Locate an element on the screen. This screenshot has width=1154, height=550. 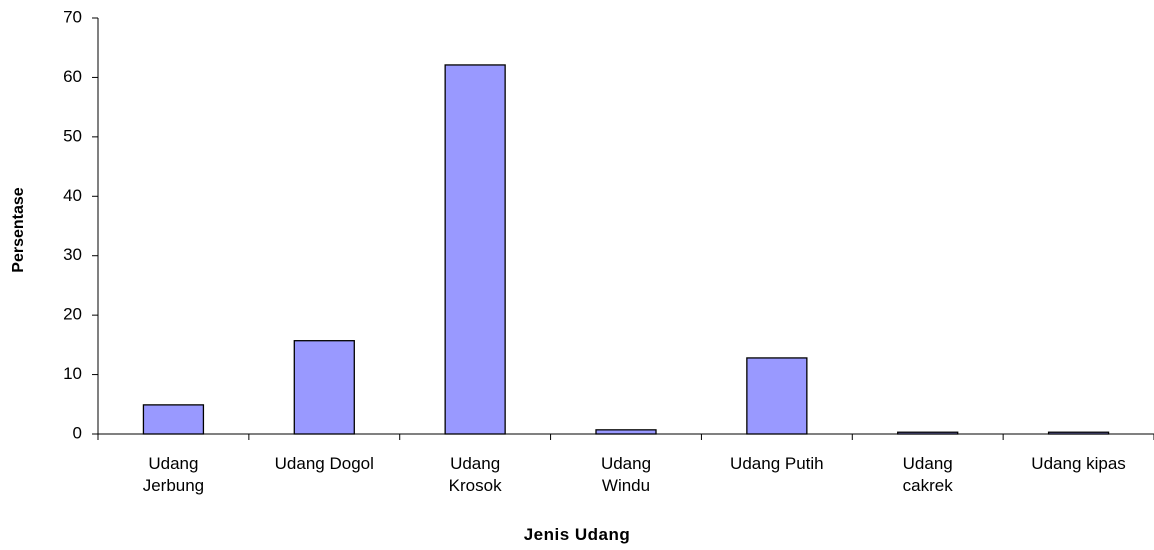
x-tick-label: Udang Windu is located at coordinates (626, 474).